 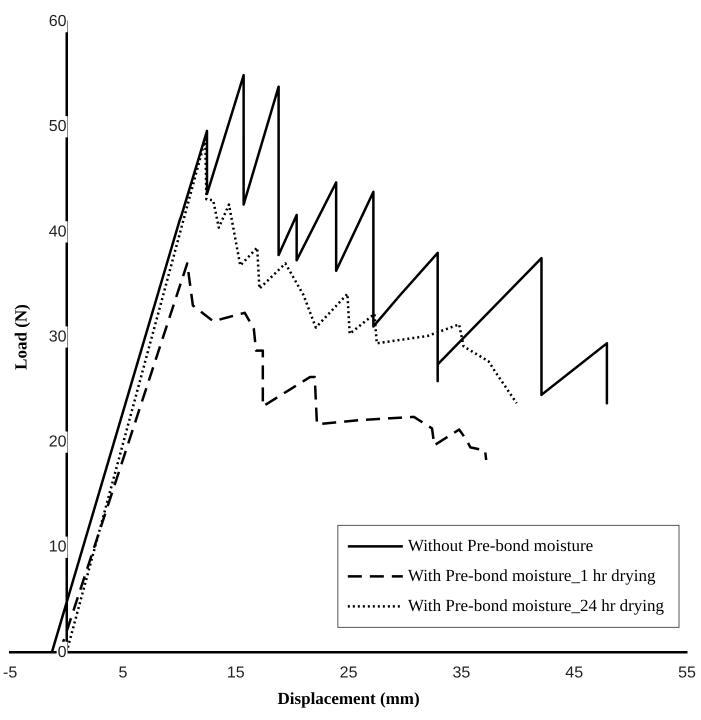 What do you see at coordinates (57, 442) in the screenshot?
I see `y-tick-label: 20` at bounding box center [57, 442].